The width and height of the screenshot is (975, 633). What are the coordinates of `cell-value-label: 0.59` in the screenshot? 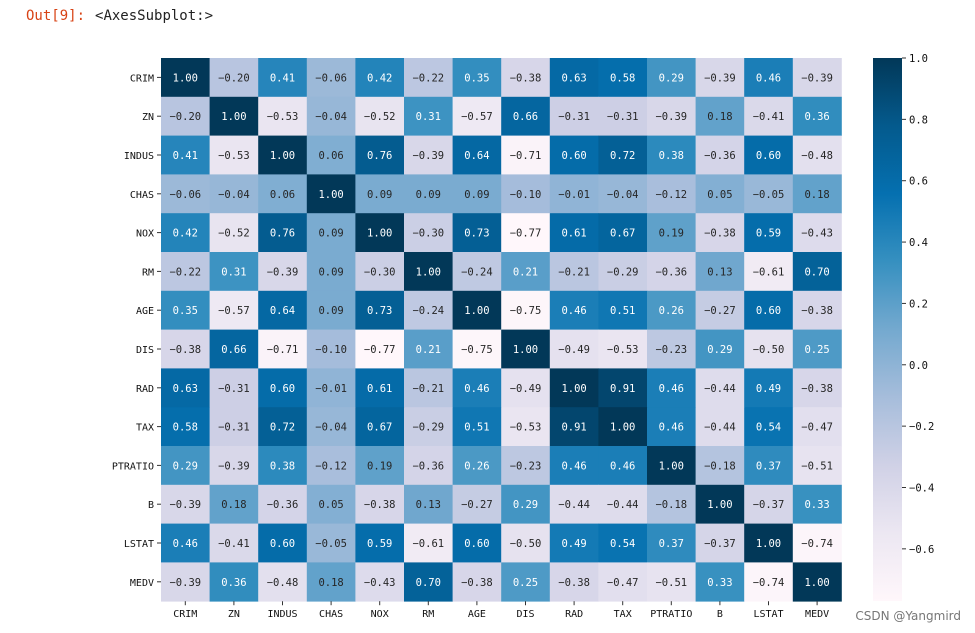 It's located at (379, 544).